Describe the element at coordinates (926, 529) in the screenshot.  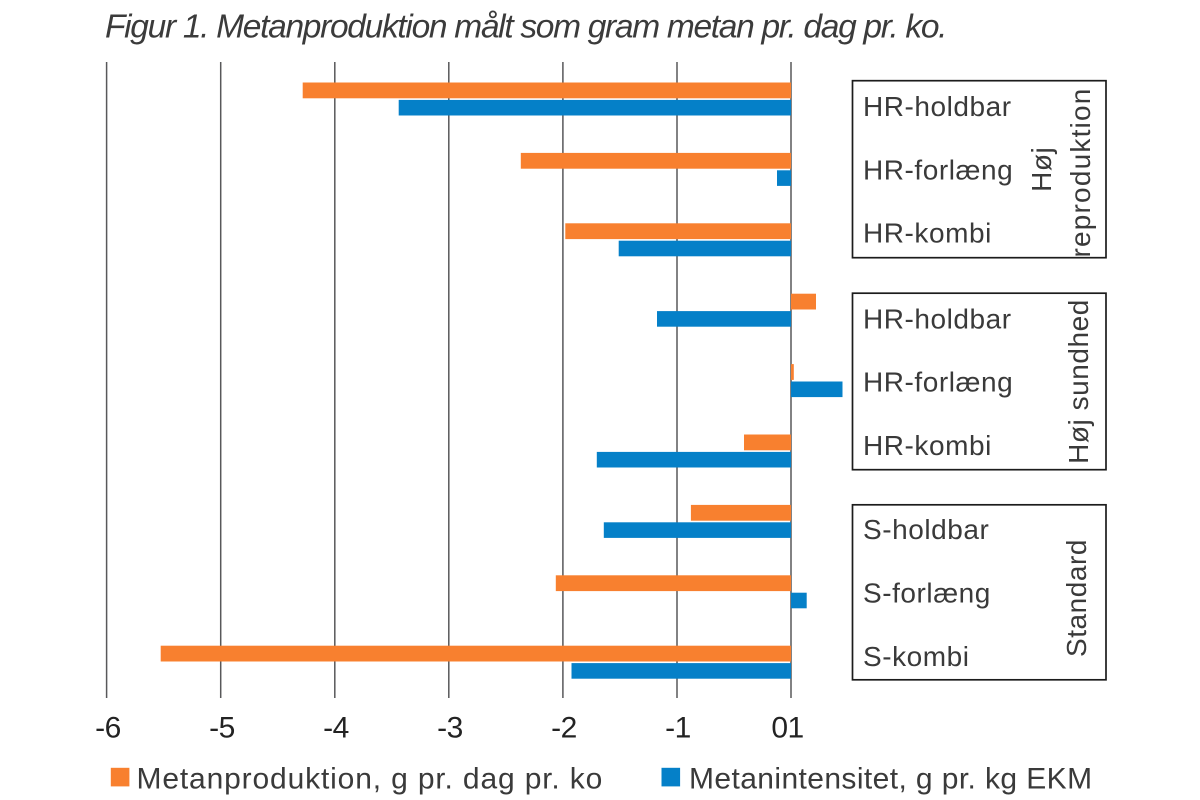
I see `svg-text: S-holdbar` at that location.